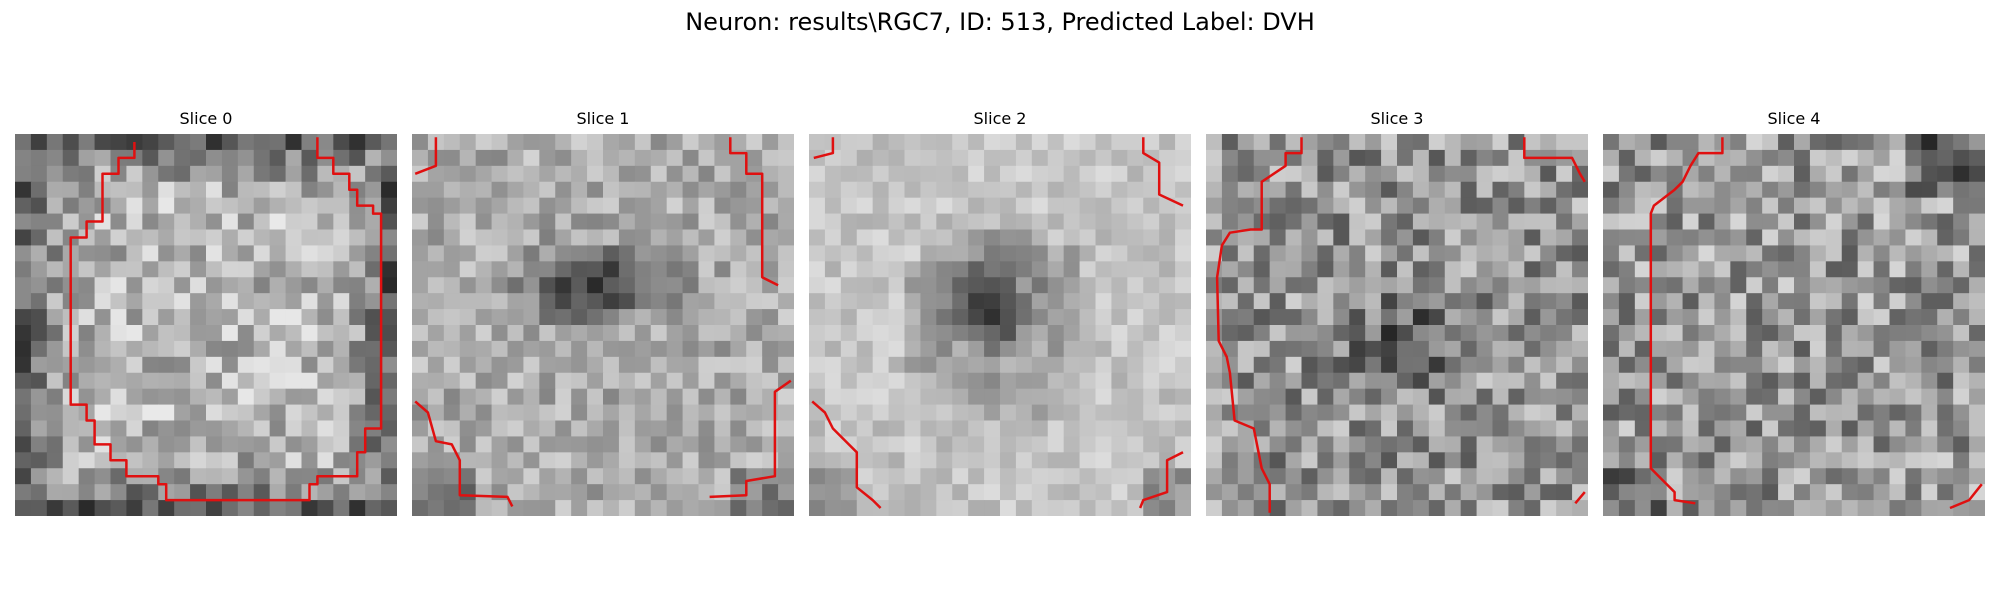 The width and height of the screenshot is (2000, 600). I want to click on slice-2-title: Slice 2, so click(1000, 118).